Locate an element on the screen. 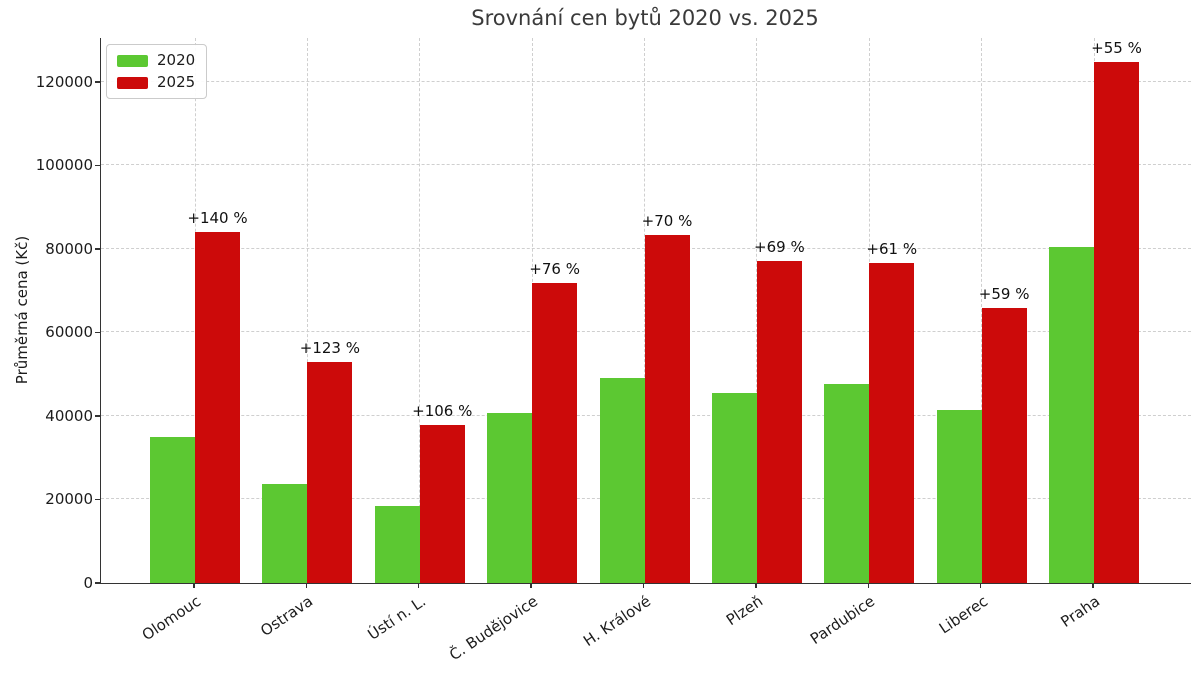 This screenshot has height=695, width=1199. legend-swatch-2020 is located at coordinates (132, 60).